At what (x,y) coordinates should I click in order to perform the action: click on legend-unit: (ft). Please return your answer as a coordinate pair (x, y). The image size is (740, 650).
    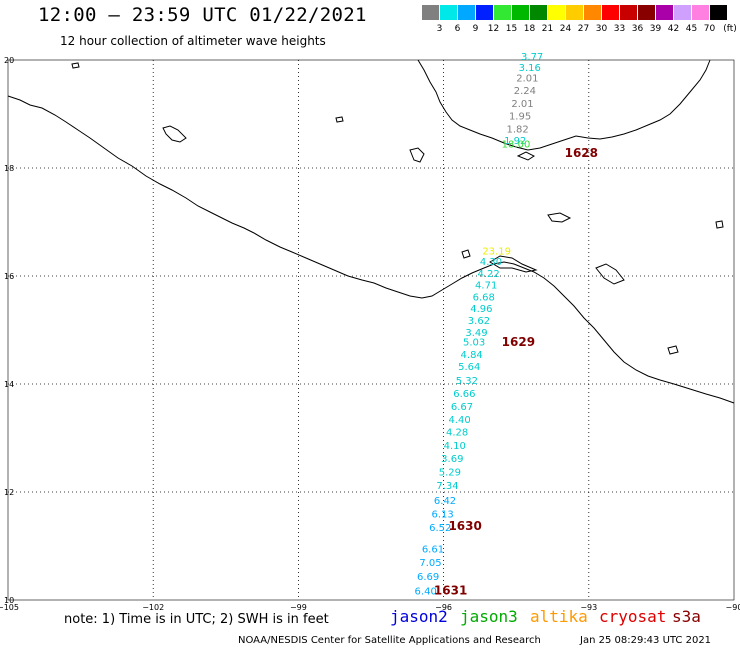
    Looking at the image, I should click on (730, 29).